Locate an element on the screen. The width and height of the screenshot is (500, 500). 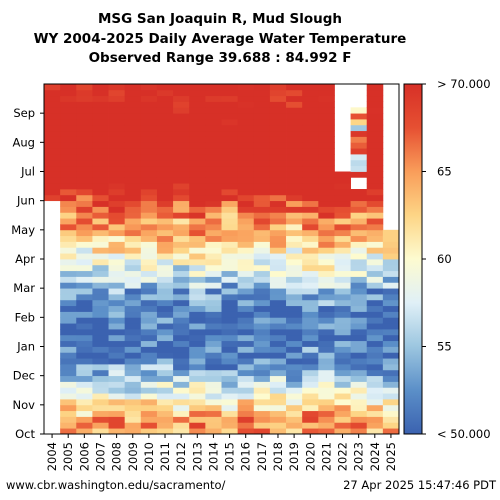
colorbar-tick-label: 65 is located at coordinates (444, 172).